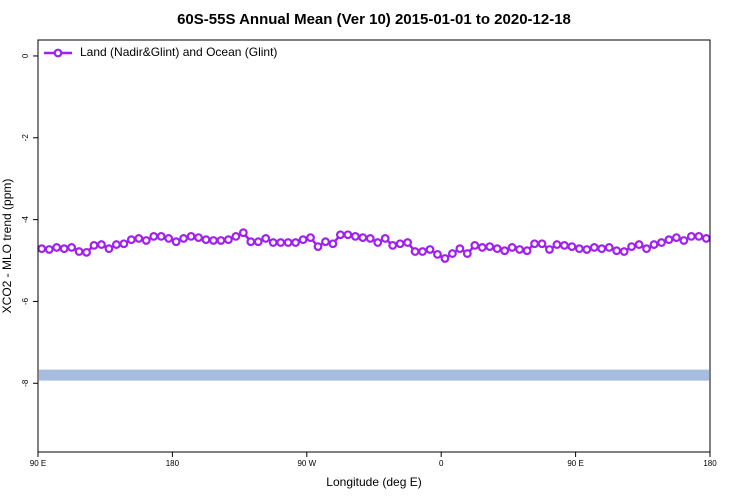 The height and width of the screenshot is (500, 750). I want to click on x-tick-label: 0, so click(441, 463).